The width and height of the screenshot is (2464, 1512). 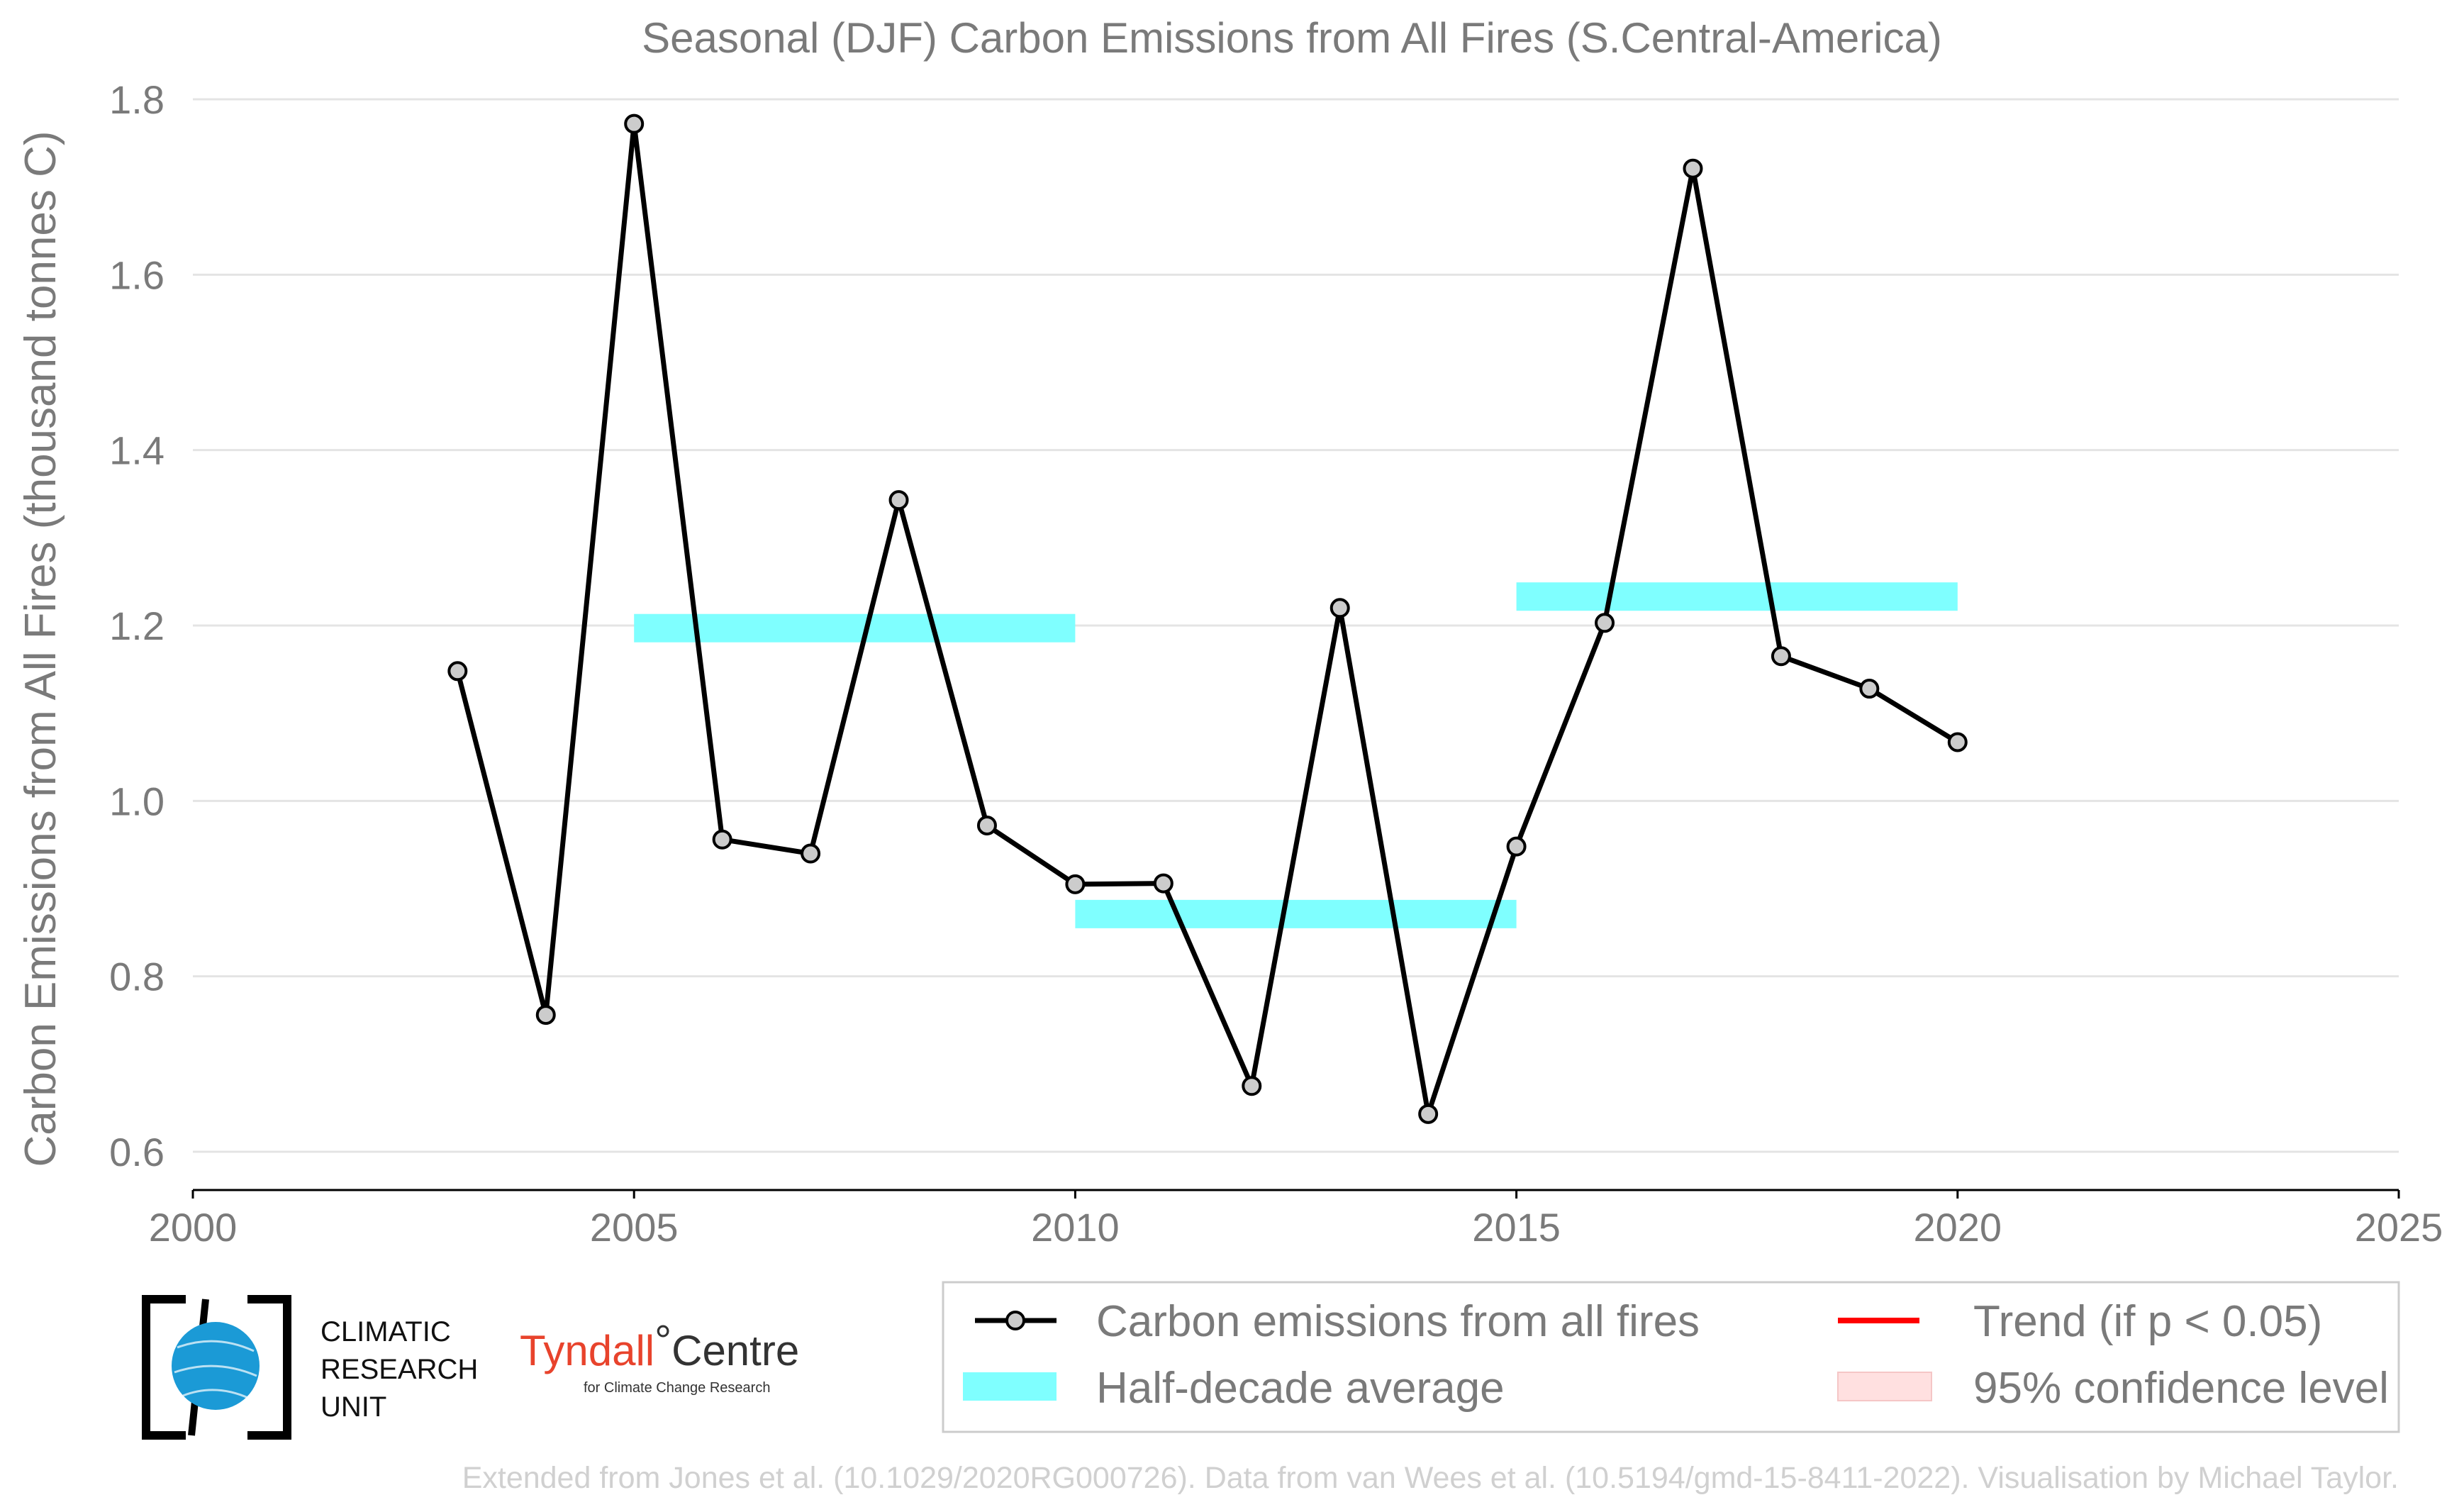 What do you see at coordinates (2399, 1227) in the screenshot?
I see `x-tick-label-2025: 2025` at bounding box center [2399, 1227].